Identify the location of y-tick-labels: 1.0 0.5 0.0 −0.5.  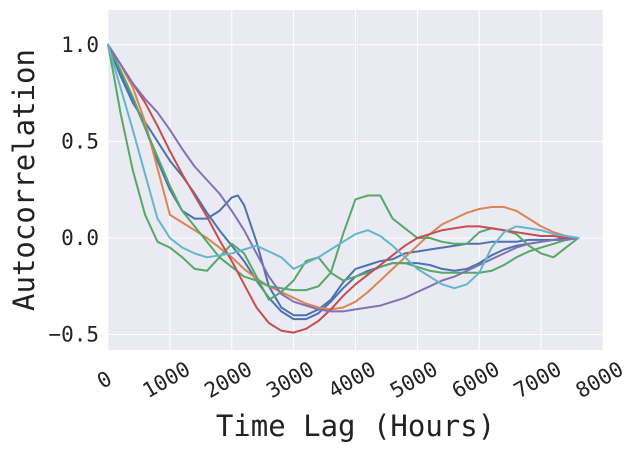
(73, 190).